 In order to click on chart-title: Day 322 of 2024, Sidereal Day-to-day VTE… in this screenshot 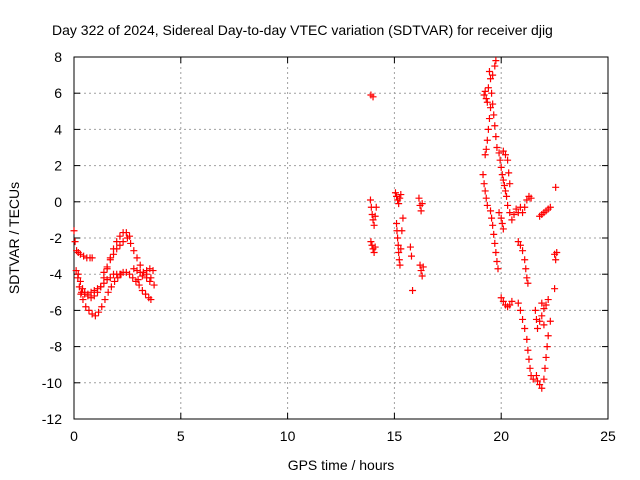, I will do `click(302, 30)`.